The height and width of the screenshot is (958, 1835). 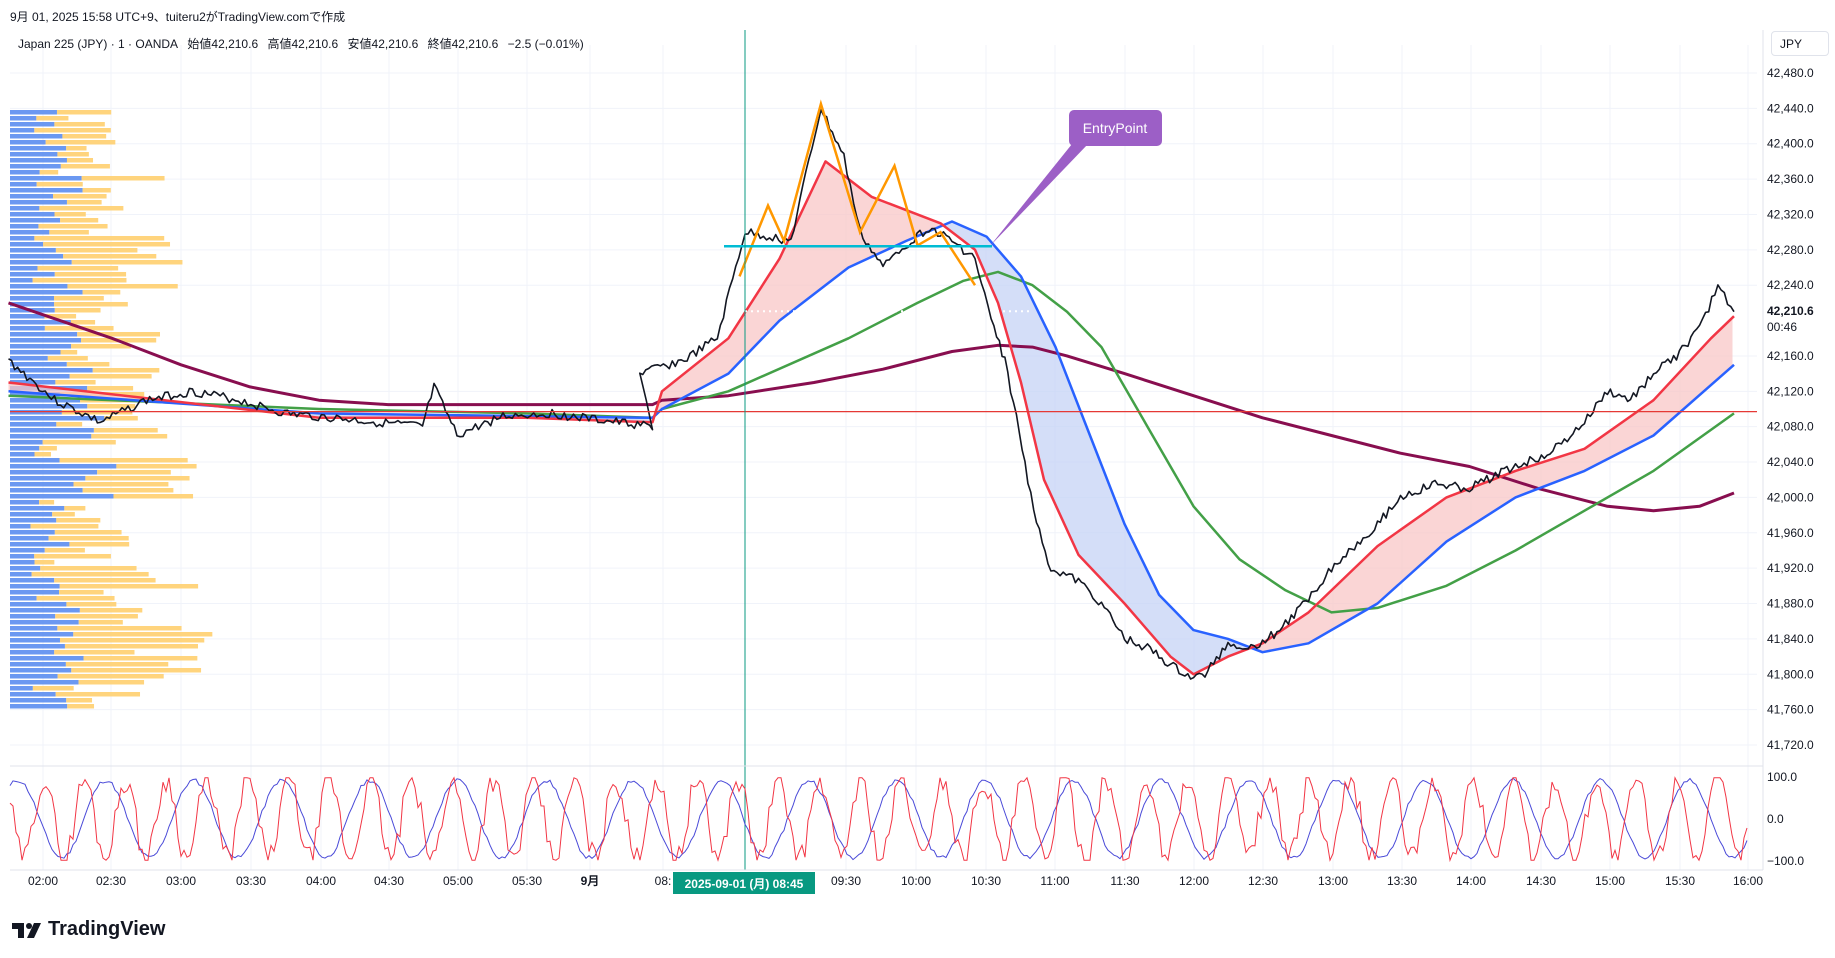 What do you see at coordinates (1492, 485) in the screenshot?
I see `ema-cloud-fill` at bounding box center [1492, 485].